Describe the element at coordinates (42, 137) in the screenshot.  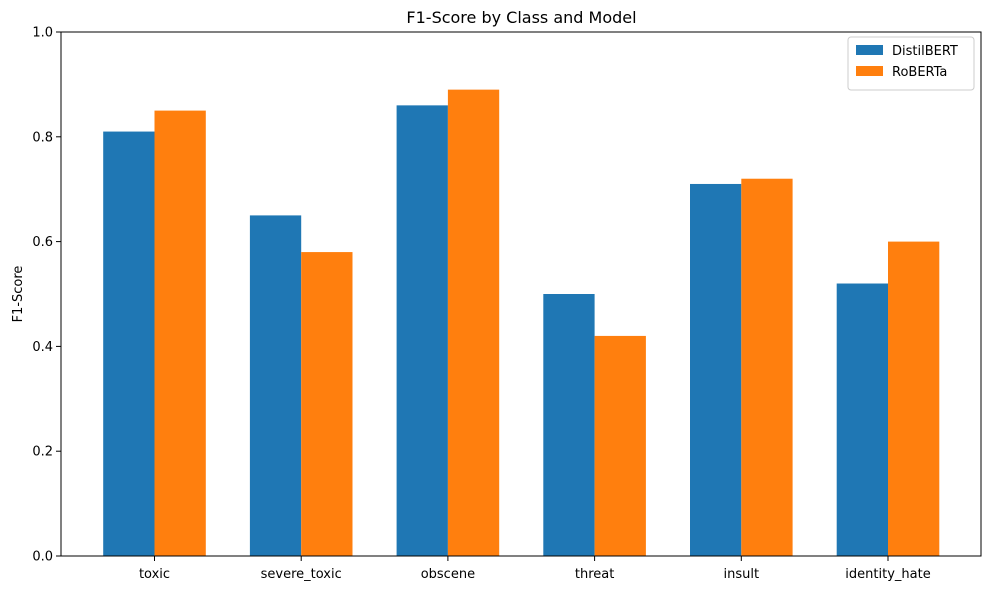
I see `y-tick-label: 0.8` at that location.